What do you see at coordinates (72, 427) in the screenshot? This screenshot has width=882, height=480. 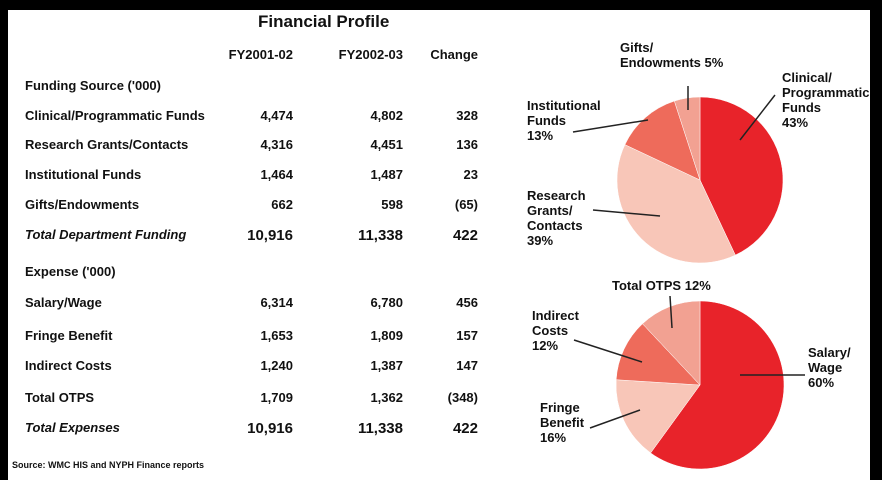 I see `row-label: Total Expenses` at bounding box center [72, 427].